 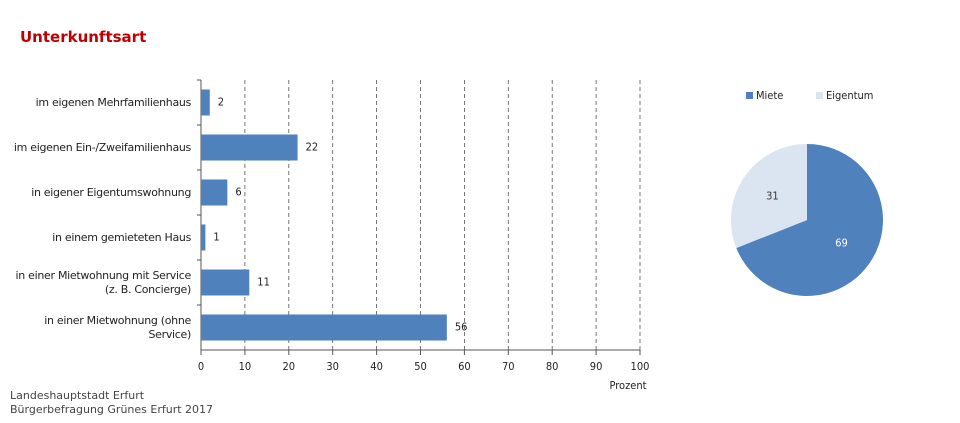 What do you see at coordinates (117, 327) in the screenshot?
I see `y-tick-label: in einer Mietwohnung (ohne Service)` at bounding box center [117, 327].